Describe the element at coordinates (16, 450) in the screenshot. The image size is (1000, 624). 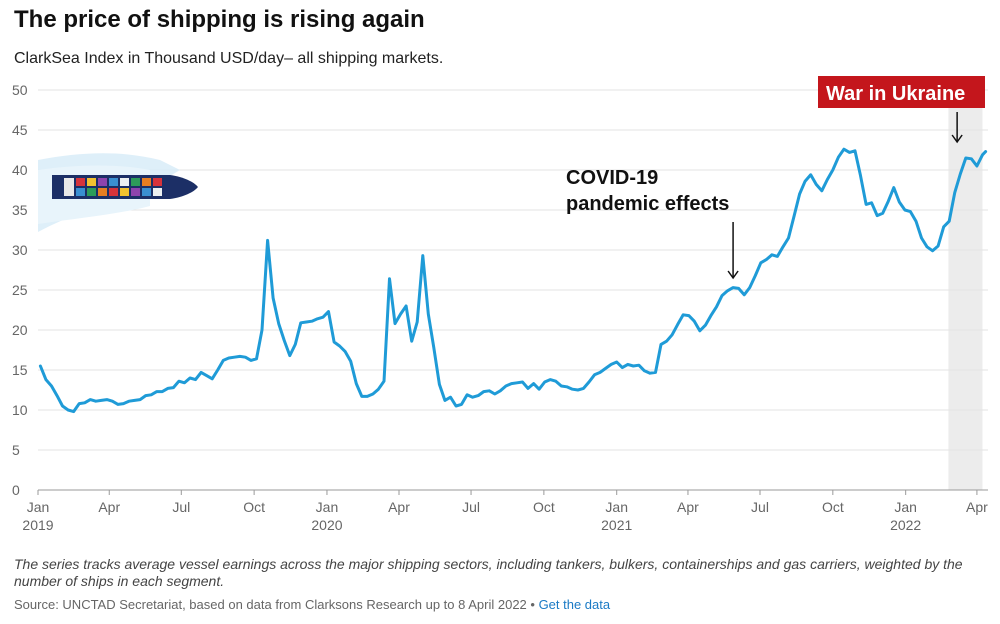
I see `y-tick-label-5: 5` at that location.